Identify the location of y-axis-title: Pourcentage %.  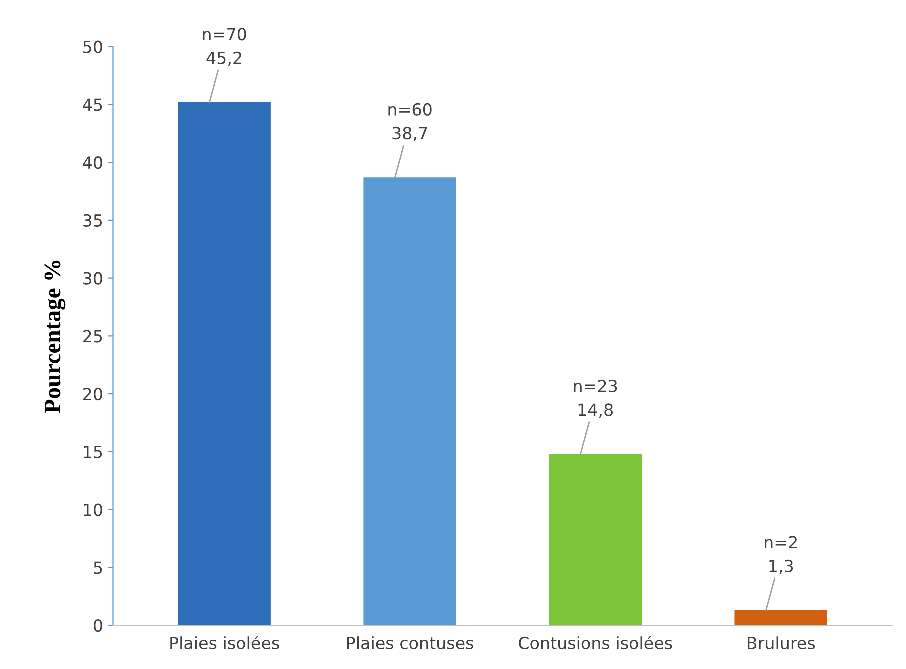
(55, 337).